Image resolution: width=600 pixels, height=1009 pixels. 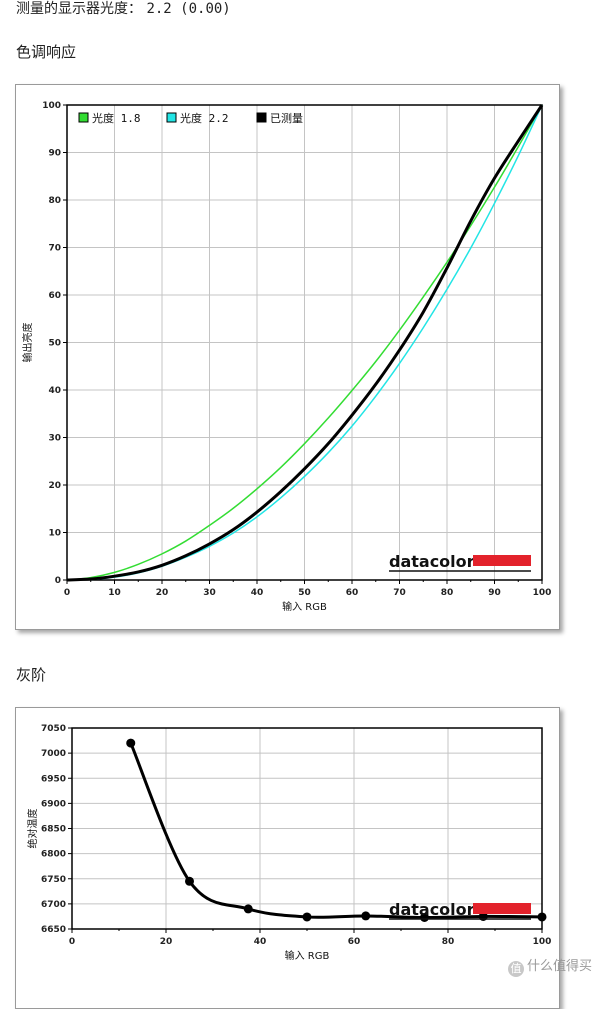 I want to click on y-tick-label: 70, so click(x=54, y=249).